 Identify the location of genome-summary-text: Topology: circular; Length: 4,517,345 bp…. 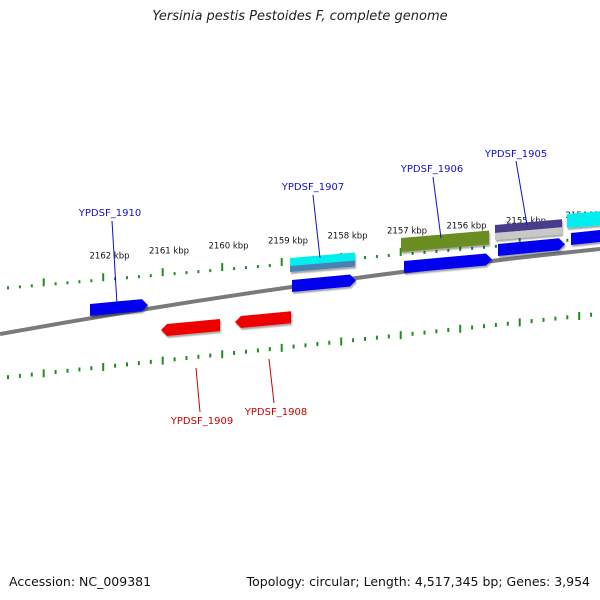
(418, 581).